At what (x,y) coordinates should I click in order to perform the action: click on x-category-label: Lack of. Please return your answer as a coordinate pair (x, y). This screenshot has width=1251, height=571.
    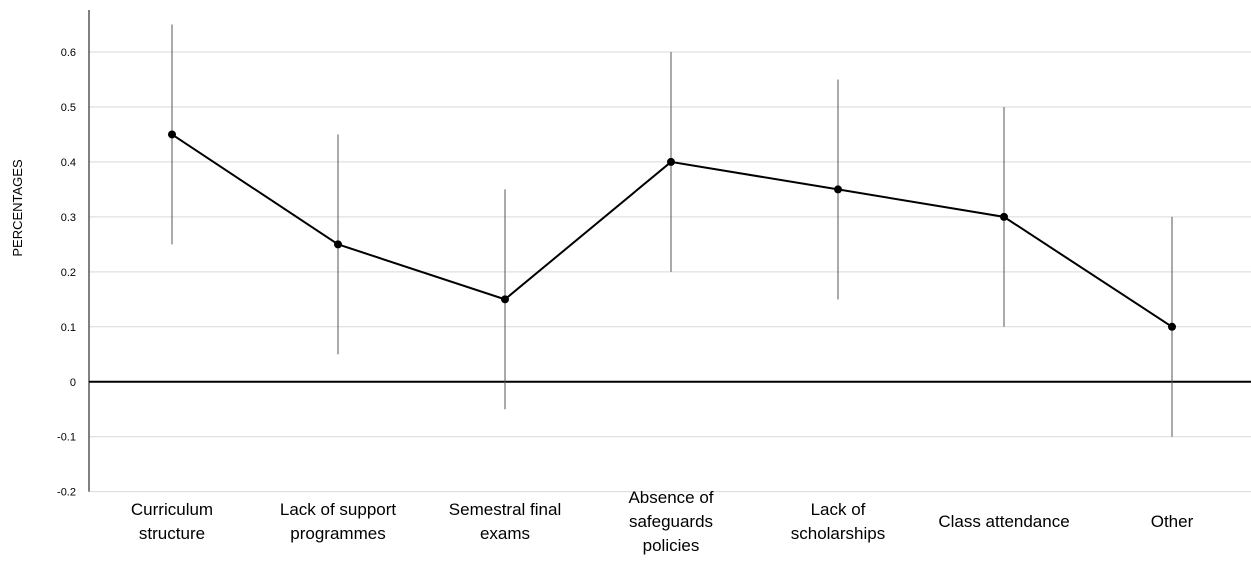
    Looking at the image, I should click on (838, 509).